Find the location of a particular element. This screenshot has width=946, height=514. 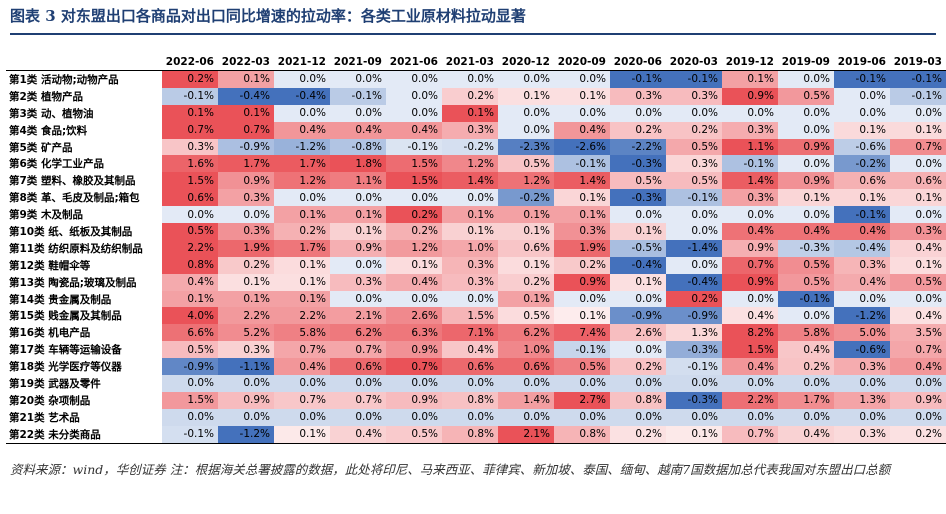

value-cell: -2.2% is located at coordinates (638, 147).